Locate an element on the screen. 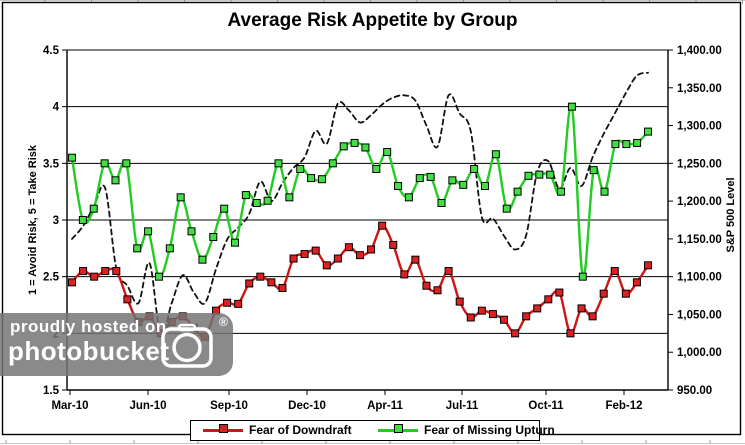 This screenshot has width=745, height=445. photobucket-watermark: proudly hosted on photobucket ® is located at coordinates (116, 344).